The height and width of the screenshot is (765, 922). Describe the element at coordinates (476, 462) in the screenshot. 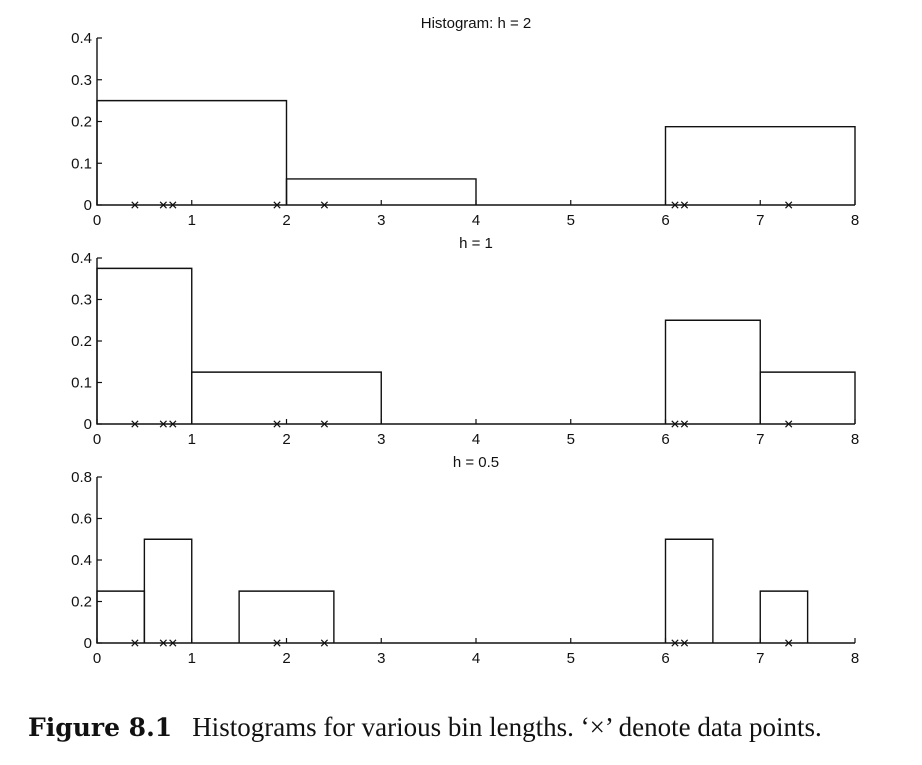

I see `panel-title: h = 0.5` at that location.